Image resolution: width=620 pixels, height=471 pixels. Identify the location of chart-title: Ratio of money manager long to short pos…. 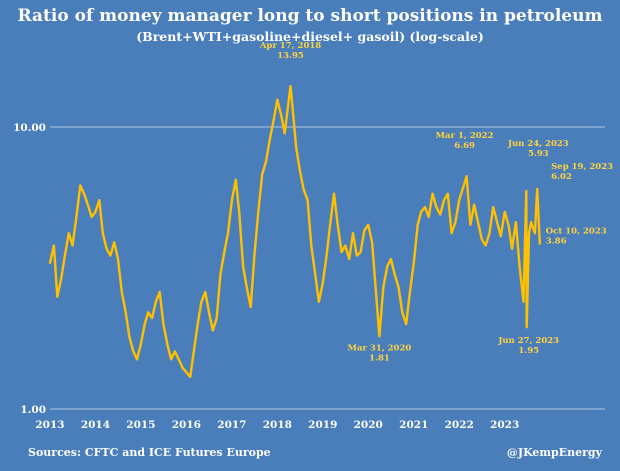
(310, 16).